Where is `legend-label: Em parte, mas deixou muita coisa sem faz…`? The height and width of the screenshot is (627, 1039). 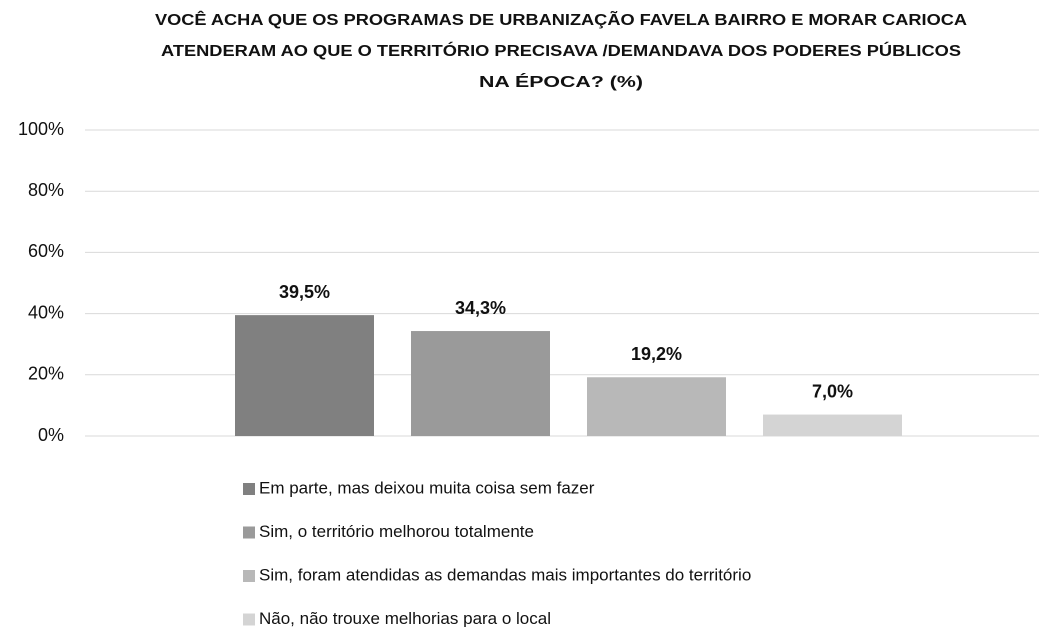
legend-label: Em parte, mas deixou muita coisa sem faz… is located at coordinates (427, 487).